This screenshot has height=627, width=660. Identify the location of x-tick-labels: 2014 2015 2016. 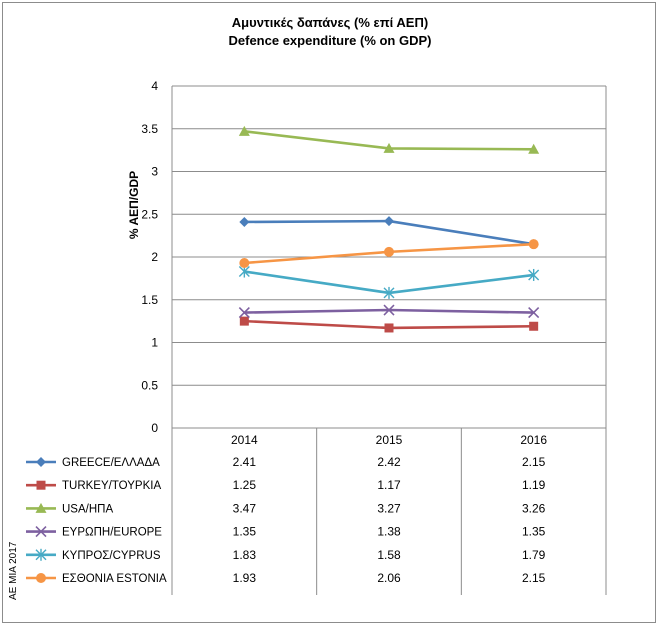
(389, 440).